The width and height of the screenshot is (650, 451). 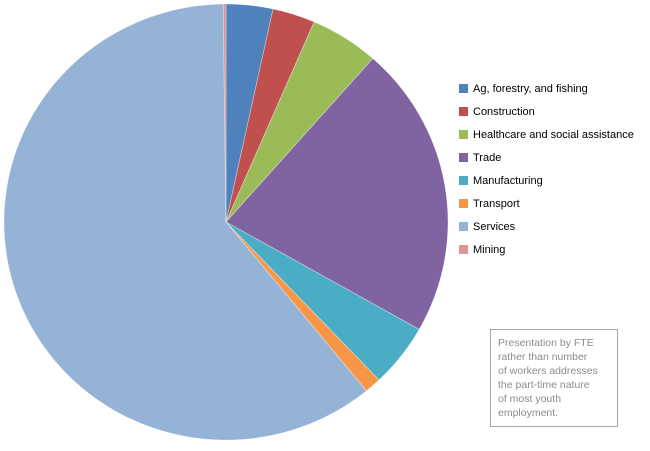 I want to click on annotation-line: rather than number, so click(x=543, y=357).